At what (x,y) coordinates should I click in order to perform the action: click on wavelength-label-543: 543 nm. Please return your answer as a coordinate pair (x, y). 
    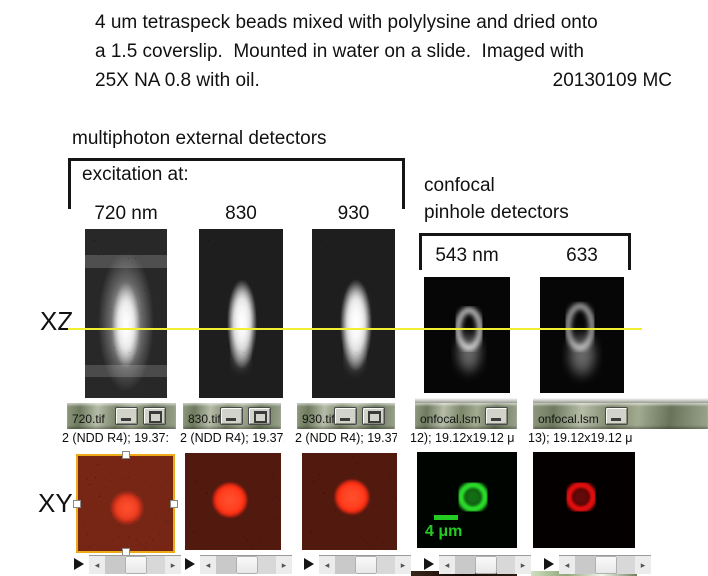
    Looking at the image, I should click on (467, 255).